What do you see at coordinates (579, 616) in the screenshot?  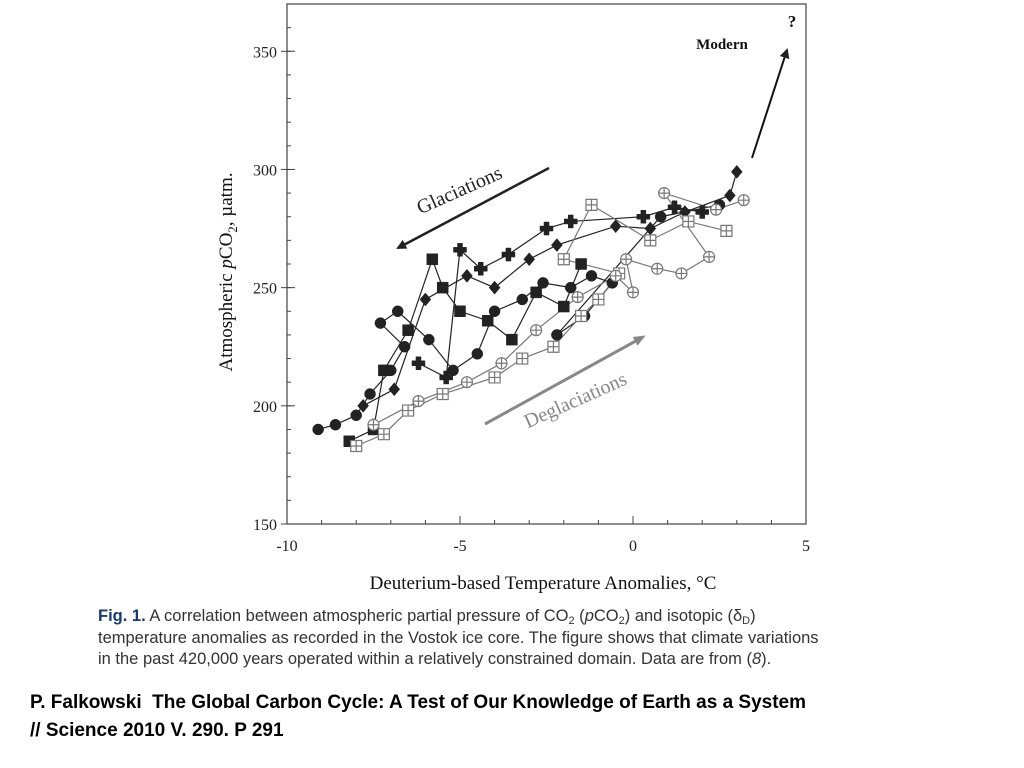 I see `caption-text: (` at bounding box center [579, 616].